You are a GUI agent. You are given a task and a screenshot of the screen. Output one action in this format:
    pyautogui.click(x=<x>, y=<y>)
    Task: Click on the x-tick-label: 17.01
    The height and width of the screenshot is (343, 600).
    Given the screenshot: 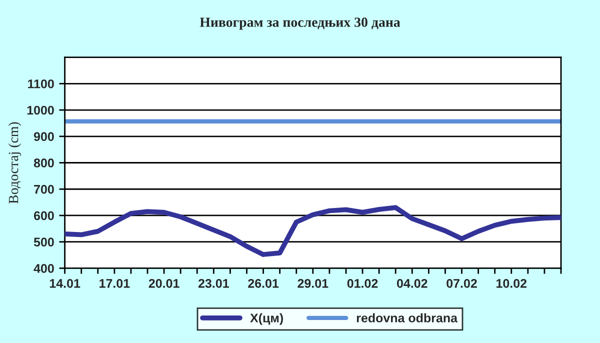 What is the action you would take?
    pyautogui.click(x=115, y=283)
    